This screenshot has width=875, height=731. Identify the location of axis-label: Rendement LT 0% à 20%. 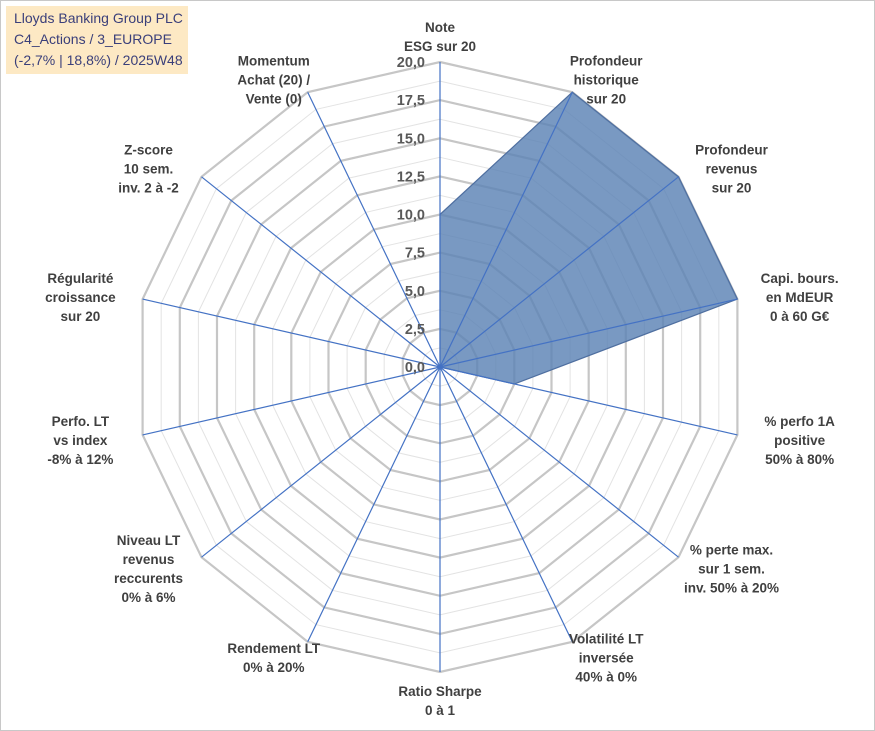
(274, 658).